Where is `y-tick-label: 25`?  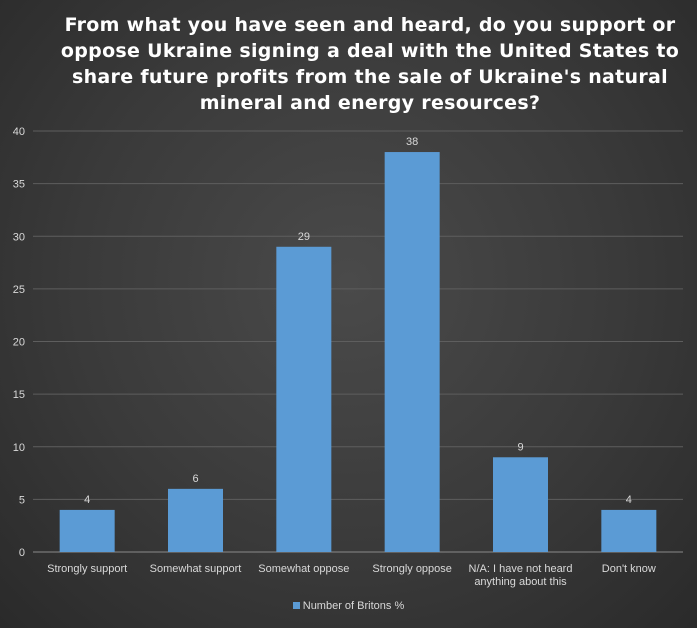
y-tick-label: 25 is located at coordinates (19, 290).